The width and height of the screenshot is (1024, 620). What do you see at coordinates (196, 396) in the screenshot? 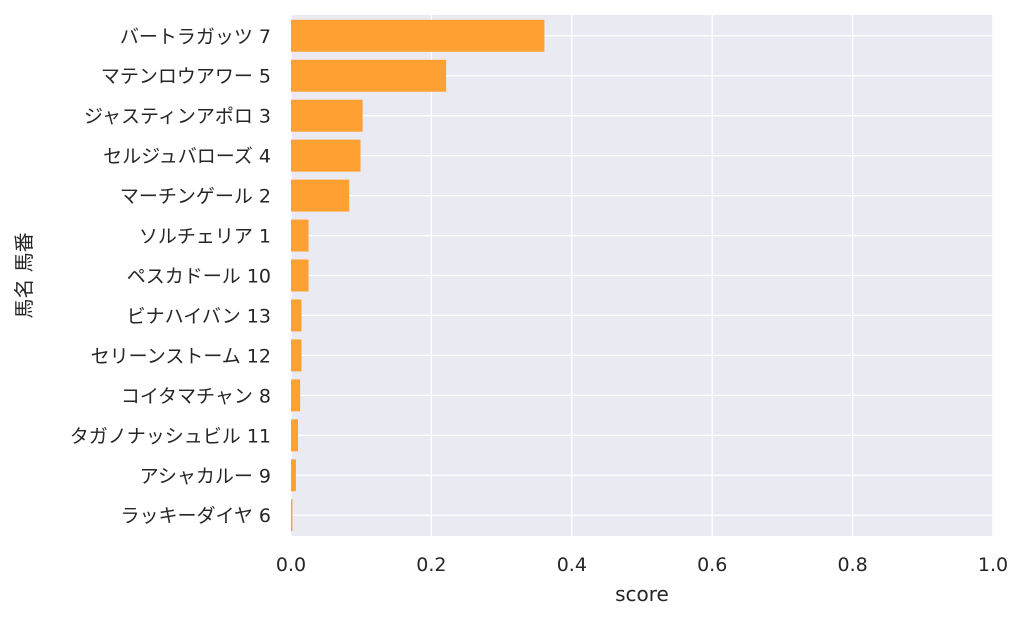
I see `y-tick-label: コイタマチャン 8` at bounding box center [196, 396].